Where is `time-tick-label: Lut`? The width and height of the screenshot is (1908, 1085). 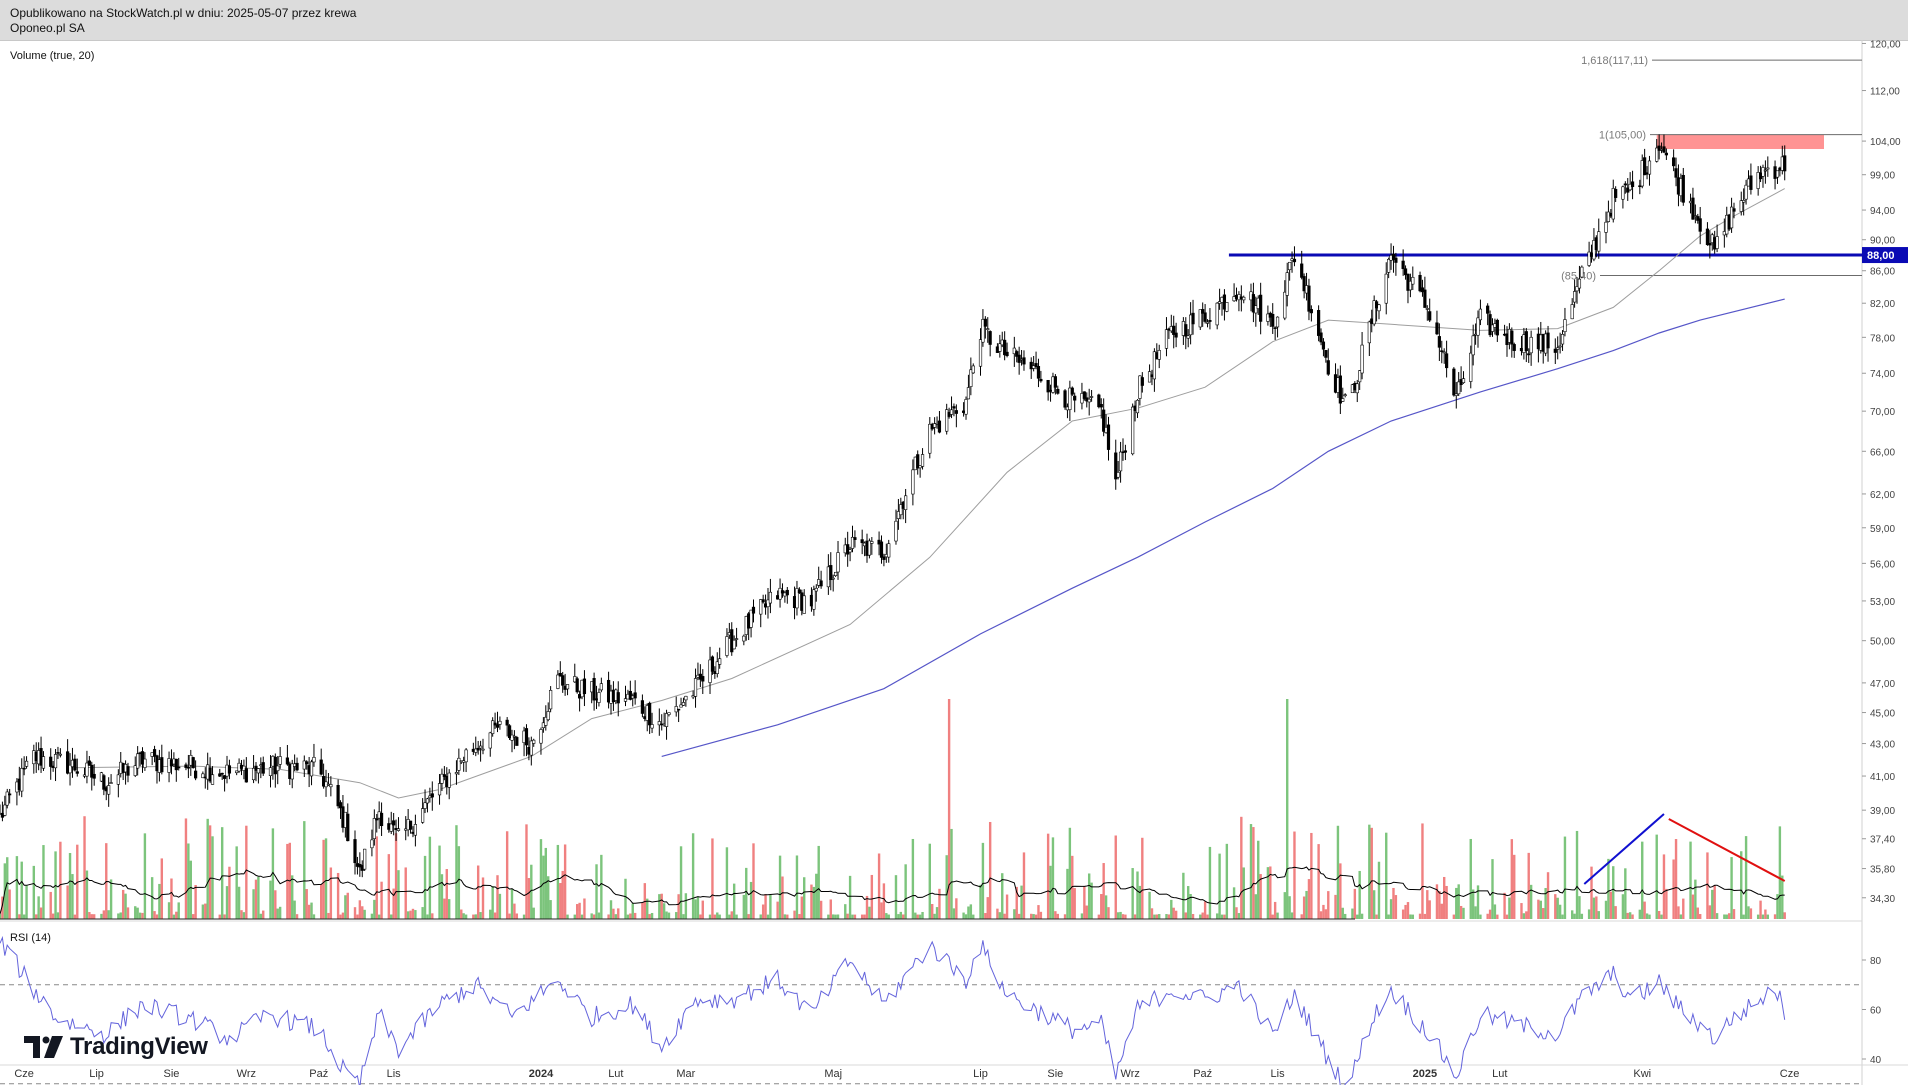
time-tick-label: Lut is located at coordinates (1499, 1074).